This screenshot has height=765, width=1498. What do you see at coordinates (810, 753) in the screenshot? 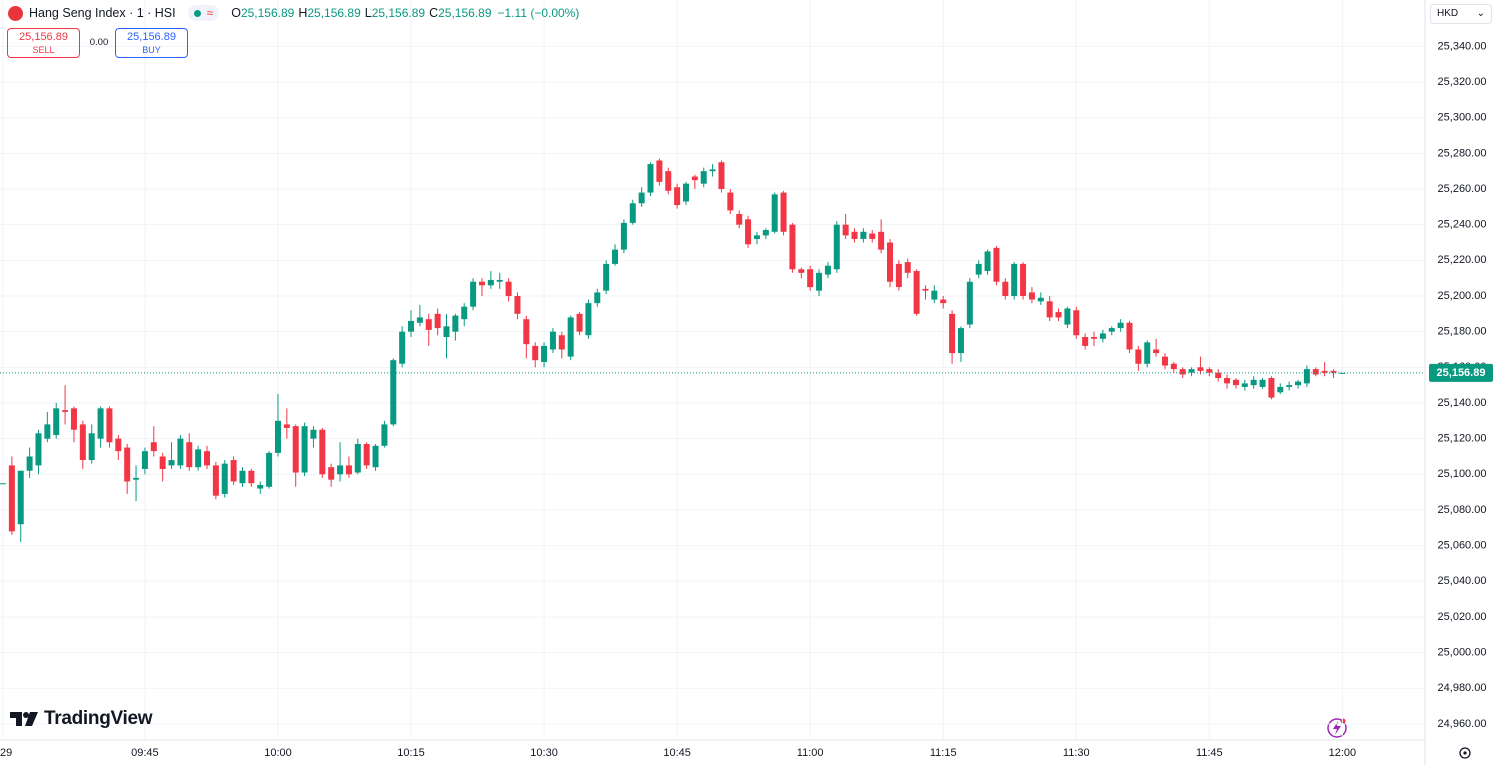
I see `x-tick-label: 11:00` at bounding box center [810, 753].